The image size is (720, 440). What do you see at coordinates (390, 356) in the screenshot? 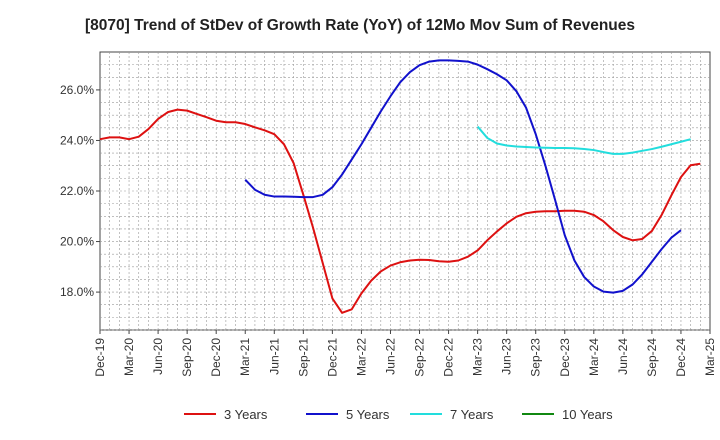
I see `x-tick-label: Jun-22` at bounding box center [390, 356].